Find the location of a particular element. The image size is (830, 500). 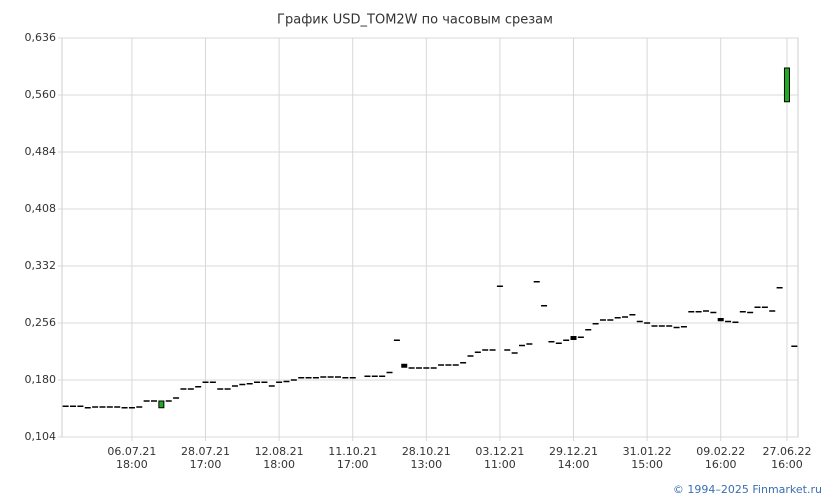

x-tick-label: 31.01.22 15:00 is located at coordinates (647, 458).